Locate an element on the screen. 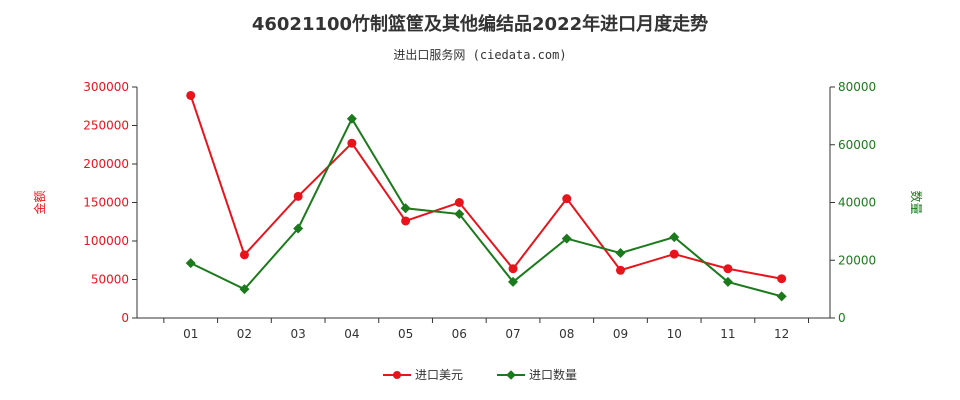 This screenshot has width=960, height=400. legend-label-qty: 进口数量 is located at coordinates (553, 375).